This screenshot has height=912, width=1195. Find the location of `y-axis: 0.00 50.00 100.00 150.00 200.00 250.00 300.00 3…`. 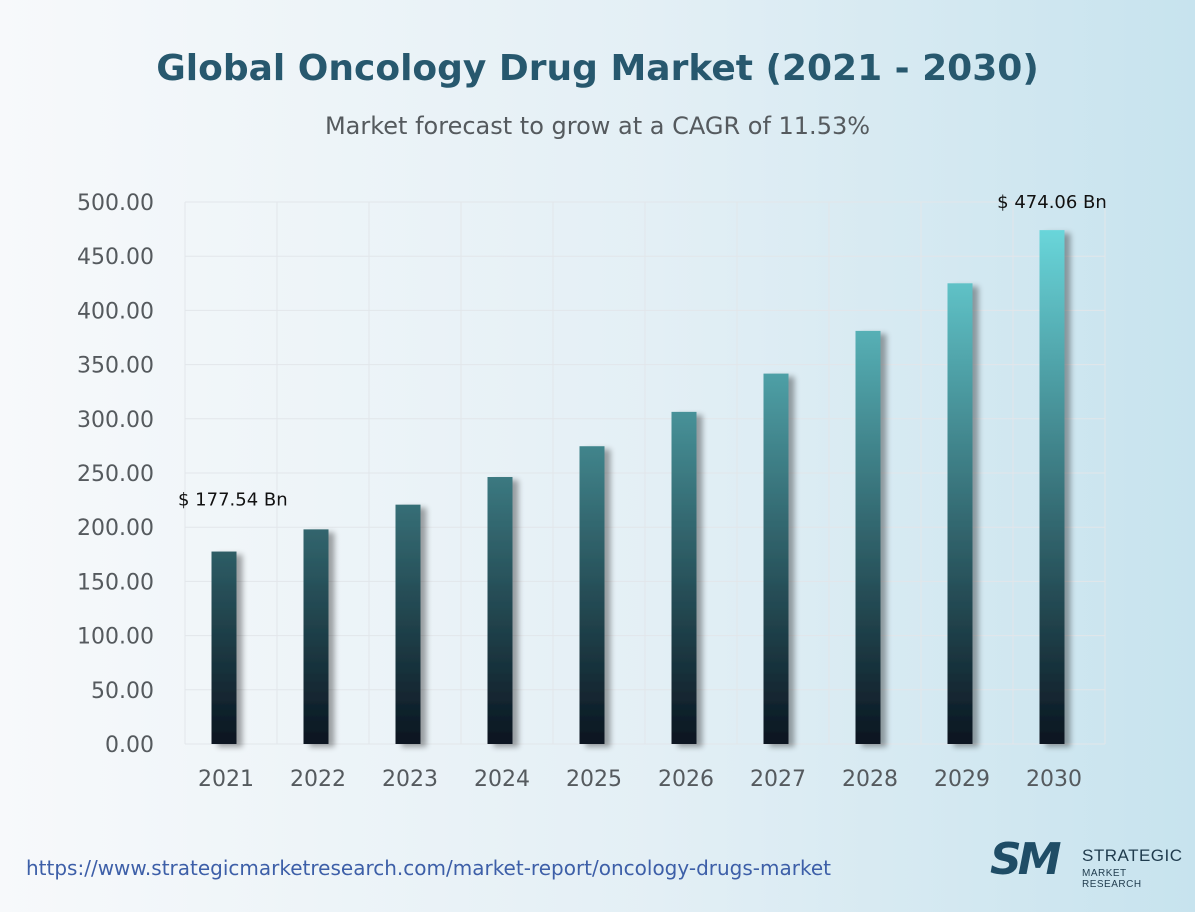

y-axis: 0.00 50.00 100.00 150.00 200.00 250.00 300.00 3… is located at coordinates (115, 474).